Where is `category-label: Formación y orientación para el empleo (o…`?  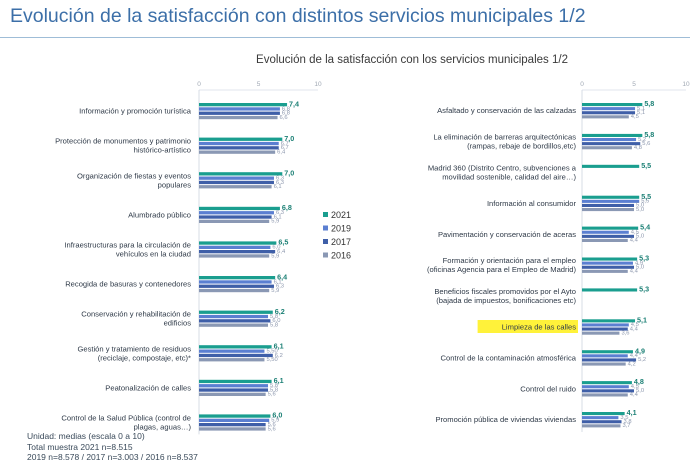 category-label: Formación y orientación para el empleo (o… is located at coordinates (501, 265).